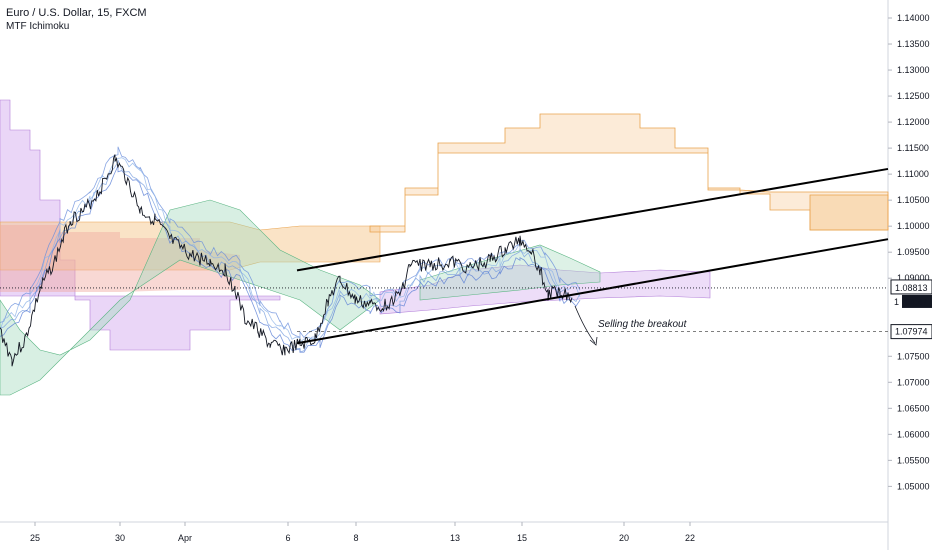 Image resolution: width=932 pixels, height=550 pixels. I want to click on time-scale: 25 30 Apr 6 8 13 15 20 22, so click(362, 532).